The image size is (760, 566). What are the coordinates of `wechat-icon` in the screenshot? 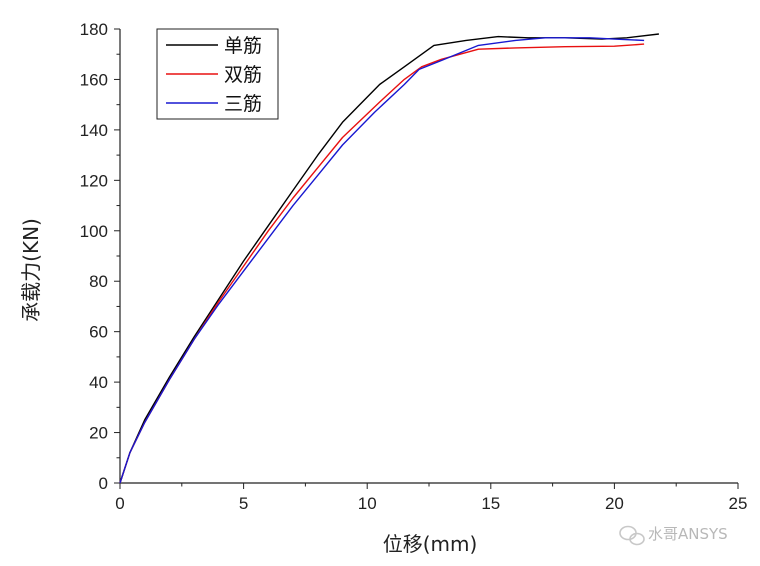 It's located at (632, 535).